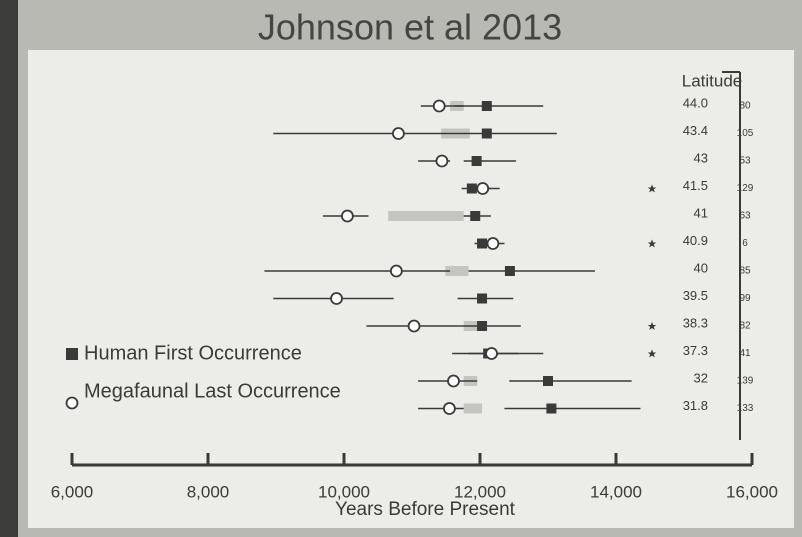  I want to click on latitude-label: 41.5, so click(695, 185).